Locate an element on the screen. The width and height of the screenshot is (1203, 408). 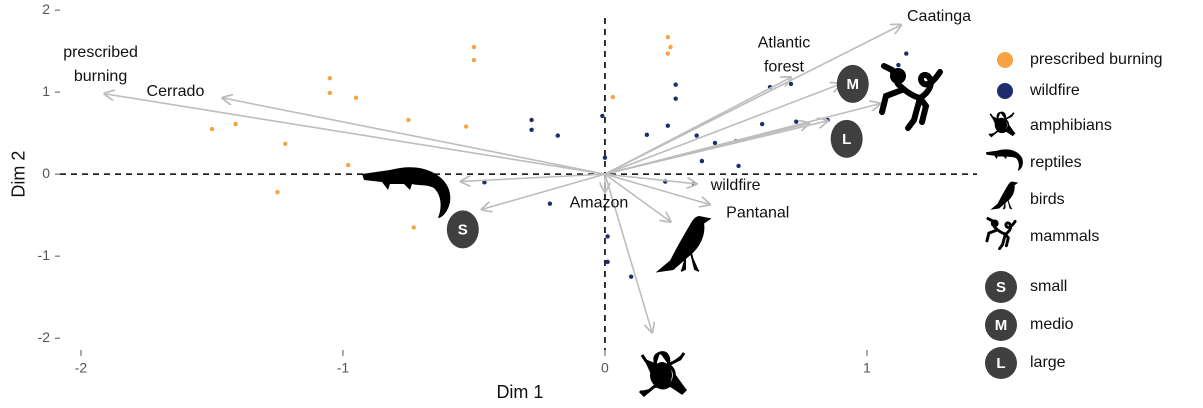
legend-label: reptiles is located at coordinates (1056, 162).